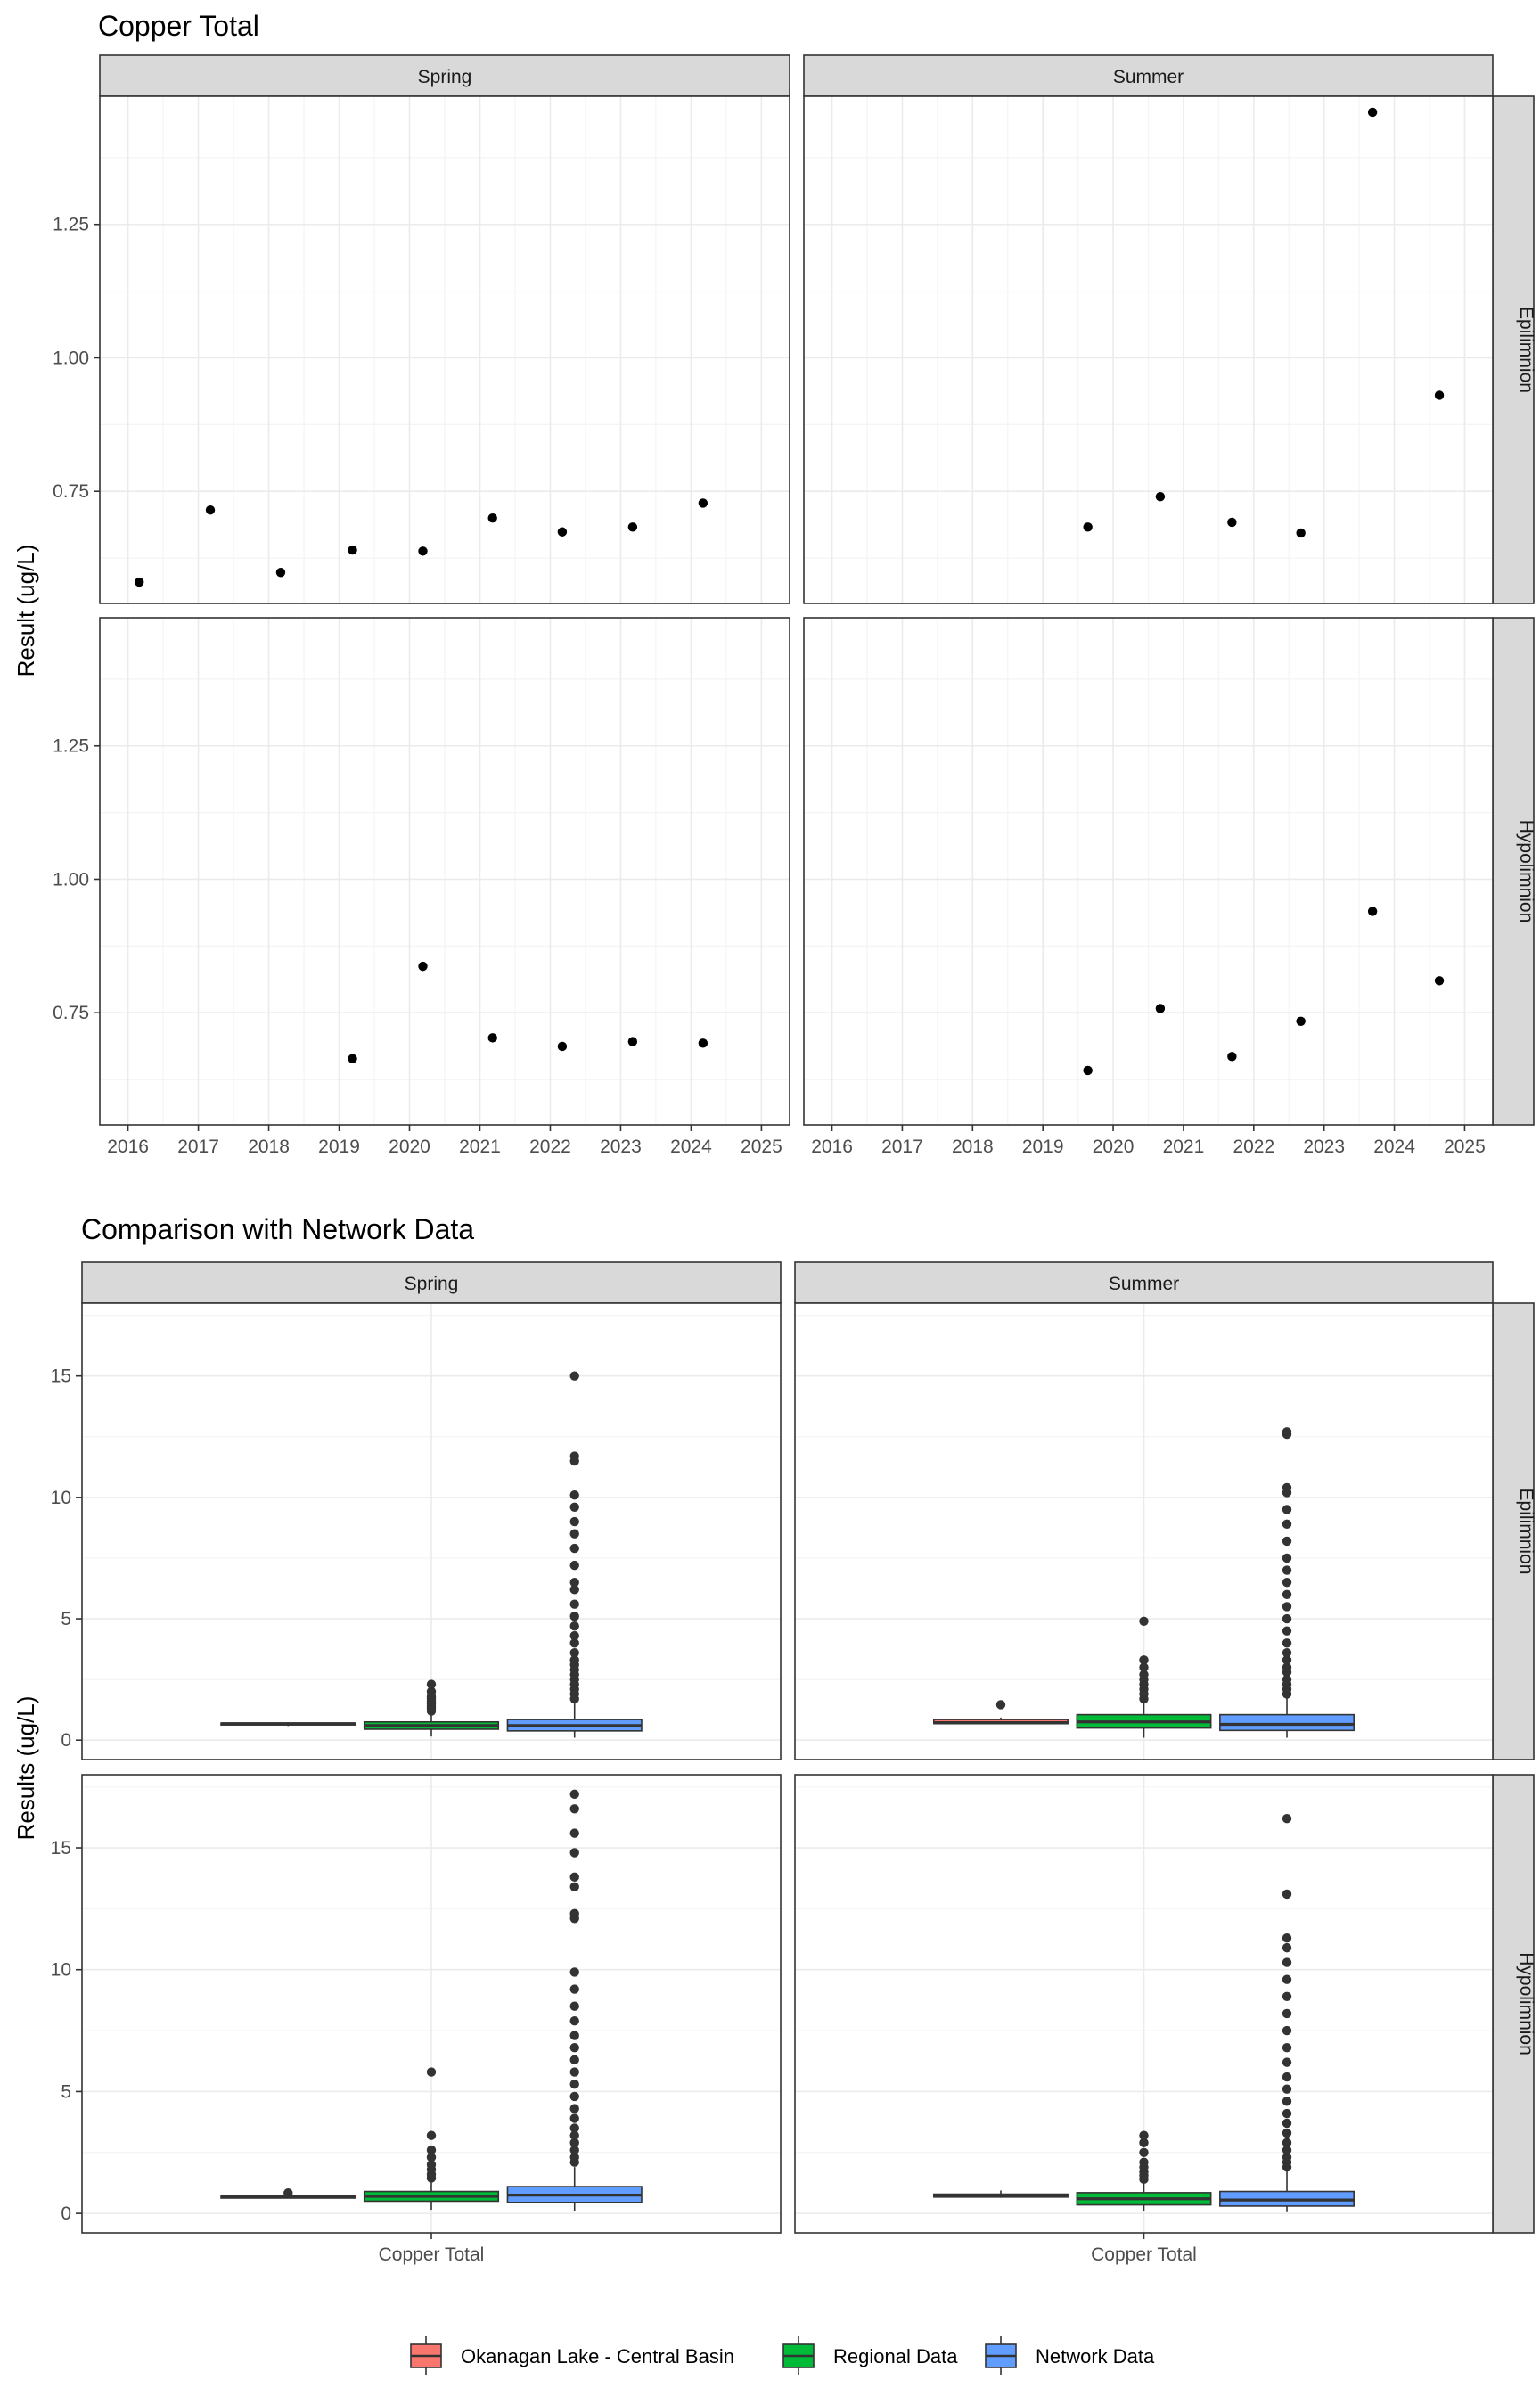 This screenshot has height=2396, width=1540. Describe the element at coordinates (895, 2356) in the screenshot. I see `legend-label: Regional Data` at that location.